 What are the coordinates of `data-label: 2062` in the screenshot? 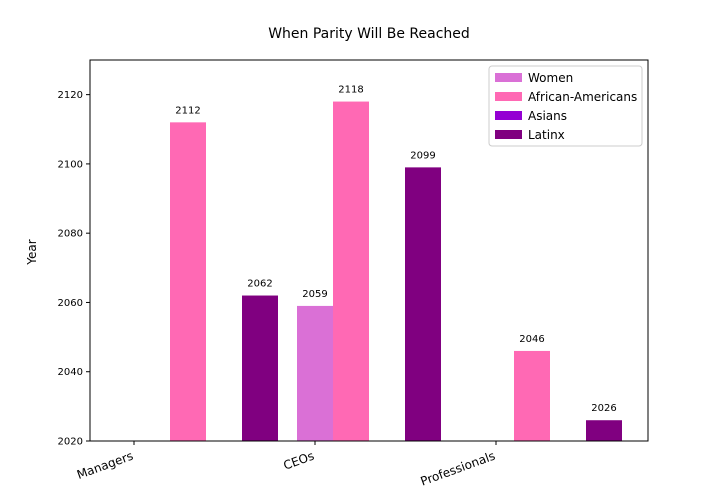 It's located at (259, 284).